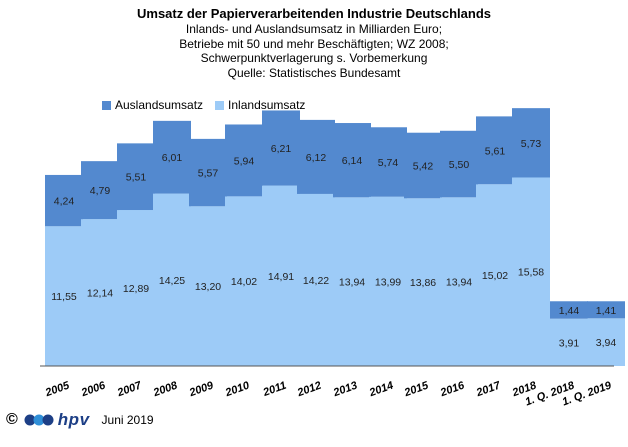 The width and height of the screenshot is (628, 447). What do you see at coordinates (274, 390) in the screenshot?
I see `x-tick-label-6: 2011` at bounding box center [274, 390].